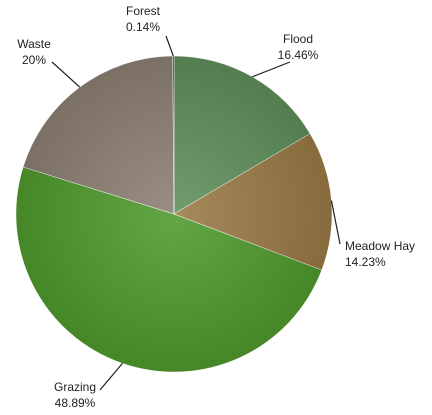 The image size is (432, 415). I want to click on slice-label: Flood, so click(298, 39).